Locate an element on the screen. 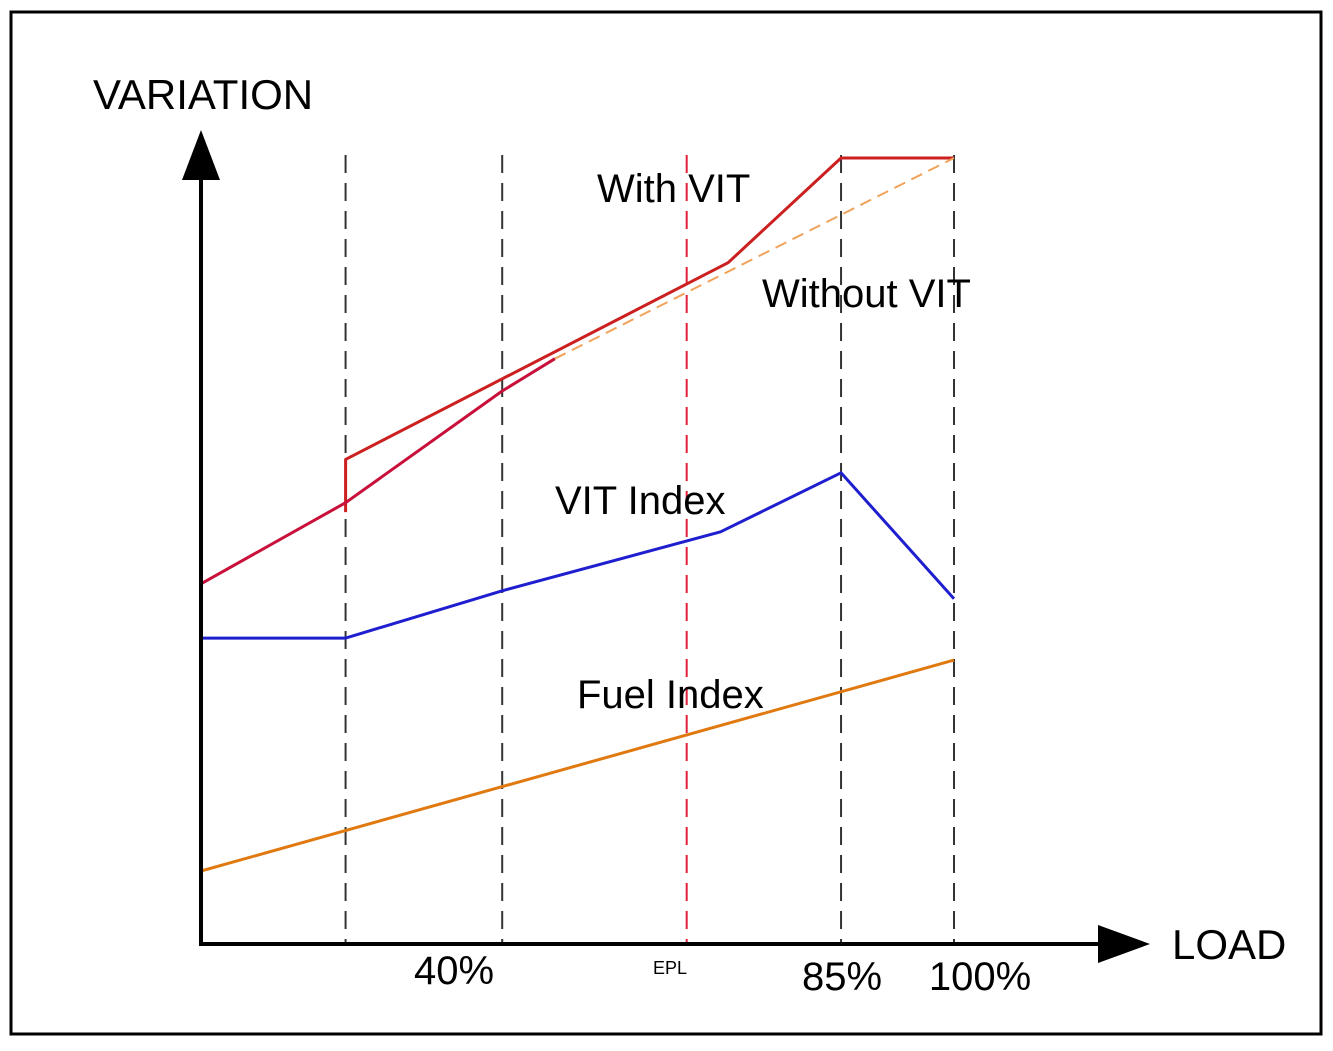  series-line-fuel-index is located at coordinates (577, 765).